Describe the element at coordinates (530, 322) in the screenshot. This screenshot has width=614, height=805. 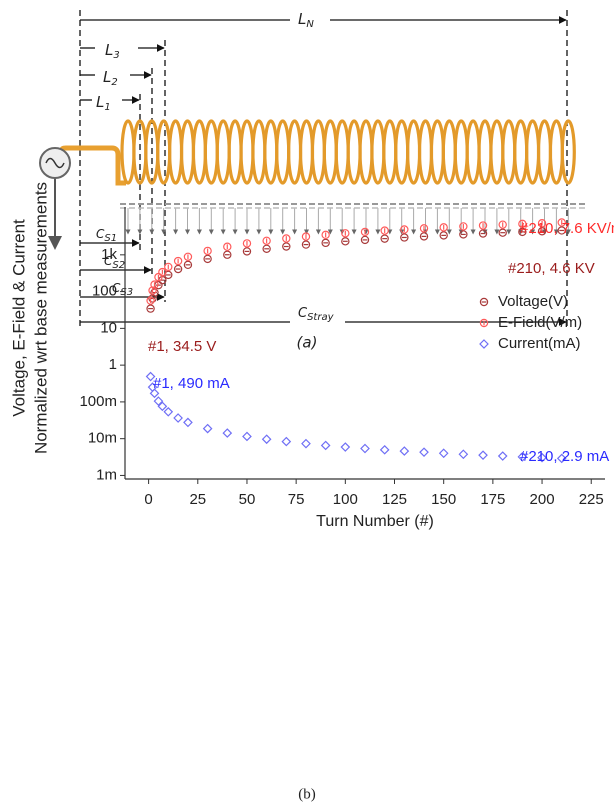
I see `legend-item: E-Field(V/m)` at that location.